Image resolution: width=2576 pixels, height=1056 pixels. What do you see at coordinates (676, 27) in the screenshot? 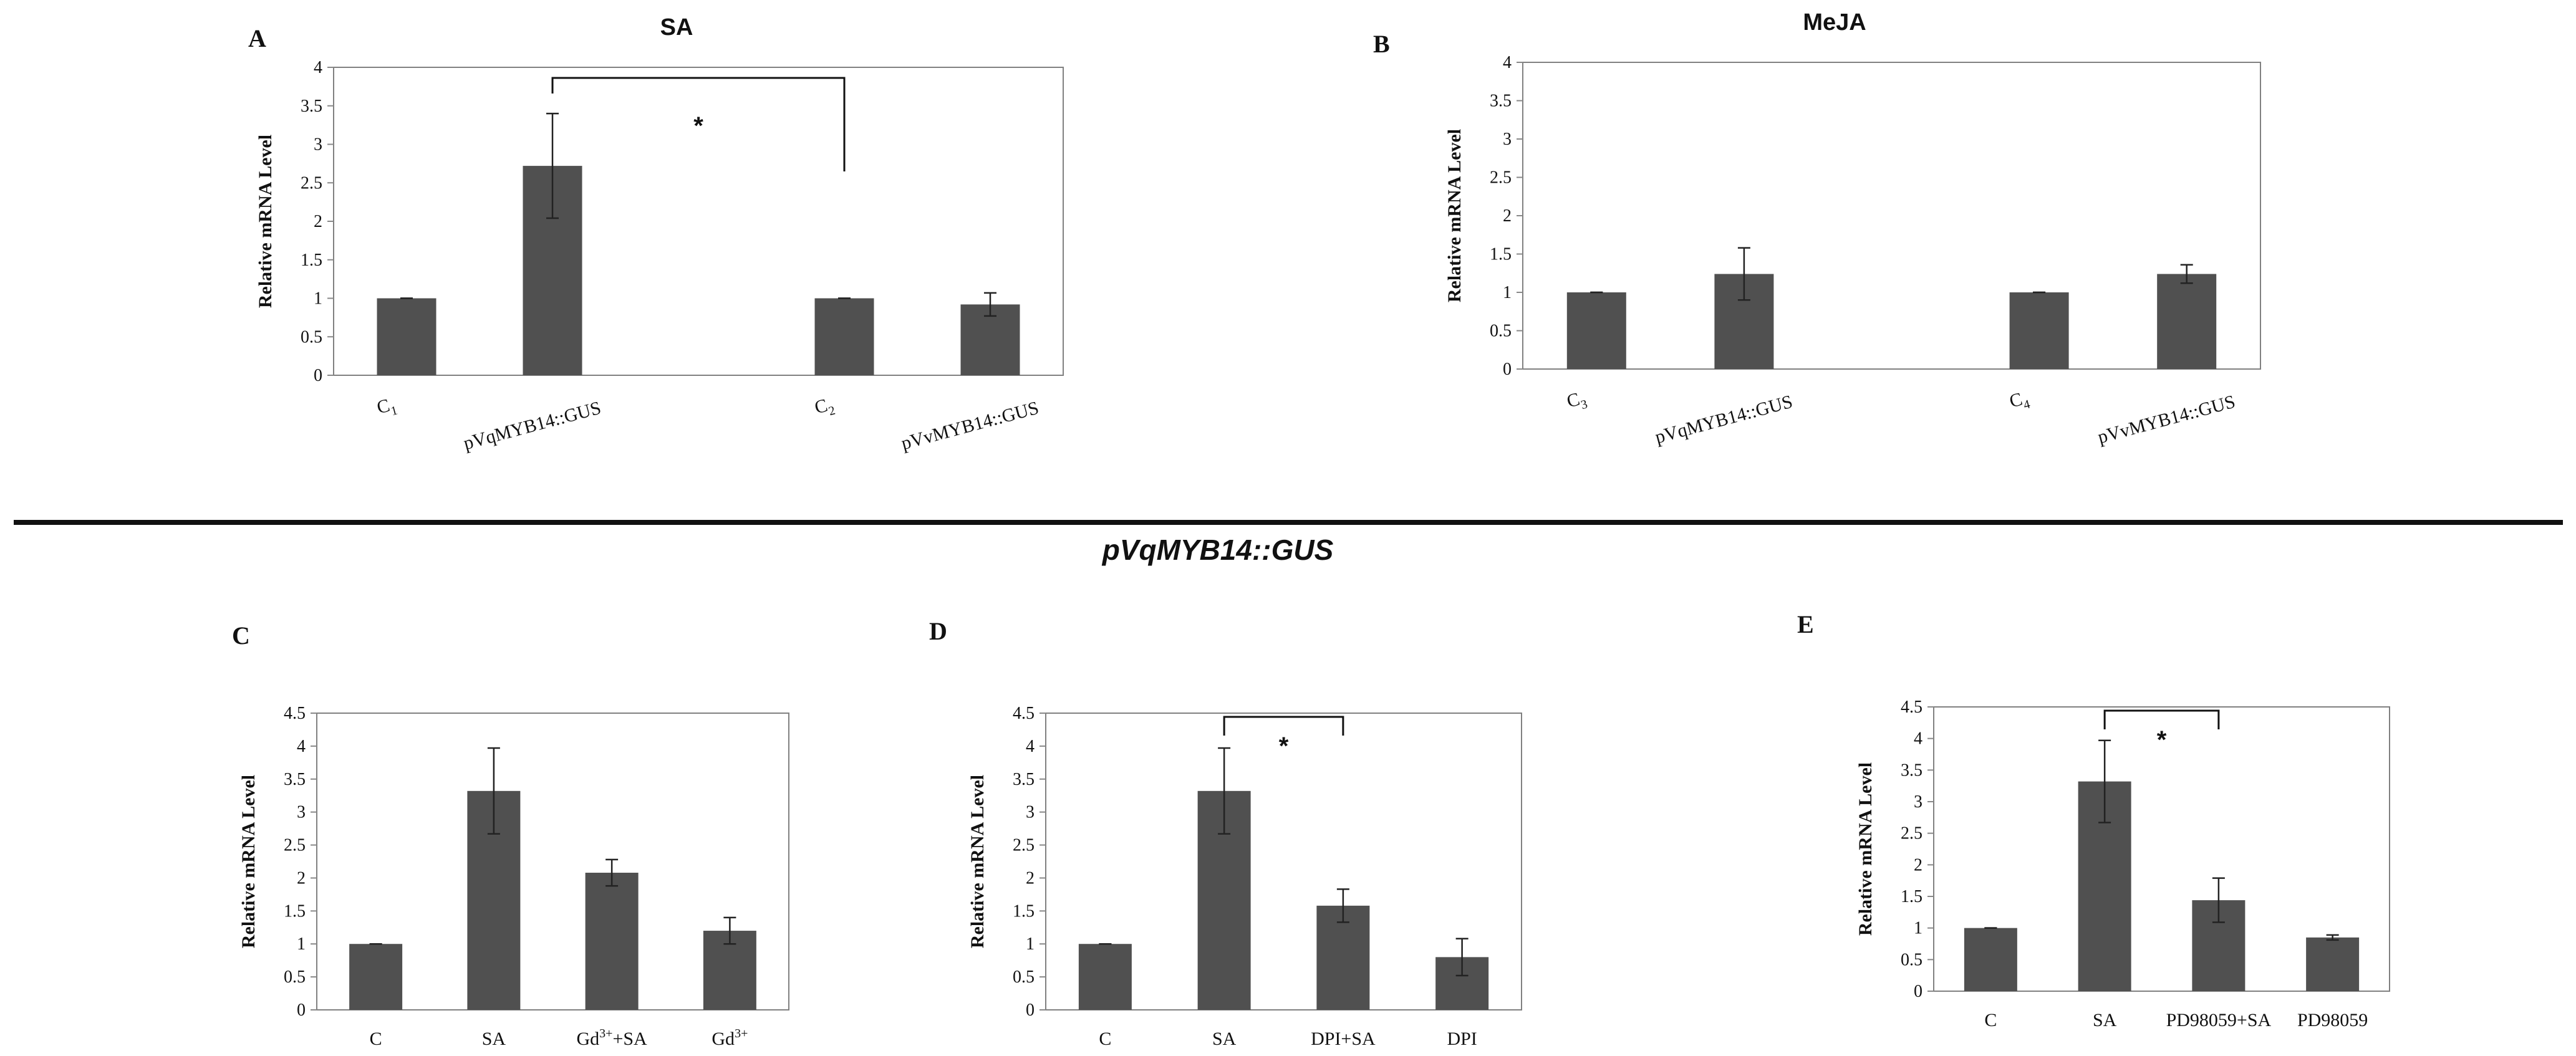
I see `panel-title-a: SA` at bounding box center [676, 27].